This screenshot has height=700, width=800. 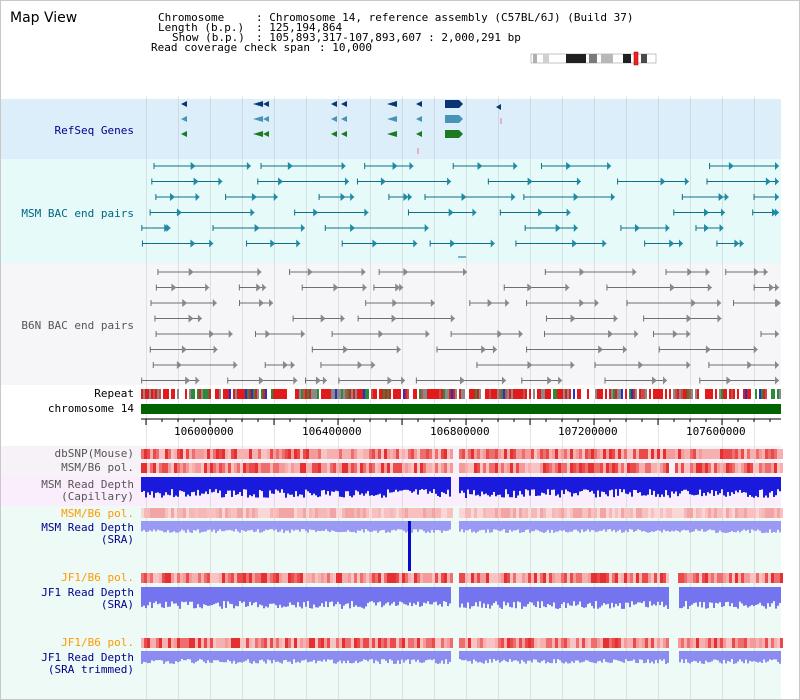 I want to click on track-label-msm-depth-sra: MSM Read Depth, so click(x=87, y=527).